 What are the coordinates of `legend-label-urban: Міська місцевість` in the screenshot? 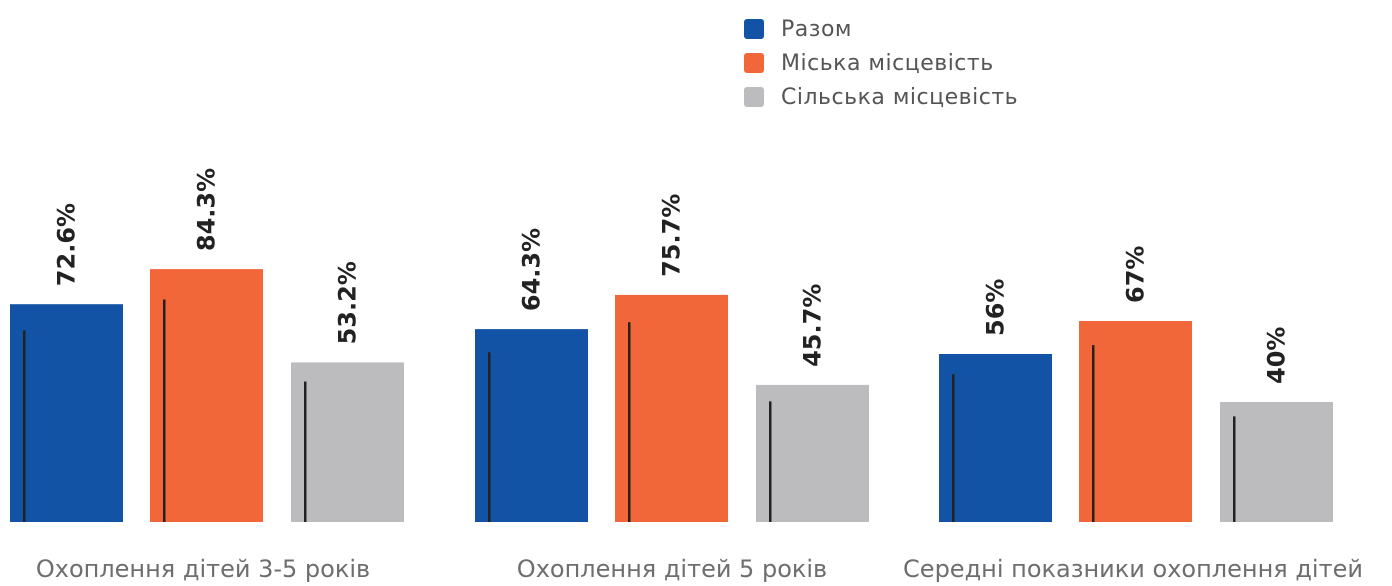 It's located at (887, 63).